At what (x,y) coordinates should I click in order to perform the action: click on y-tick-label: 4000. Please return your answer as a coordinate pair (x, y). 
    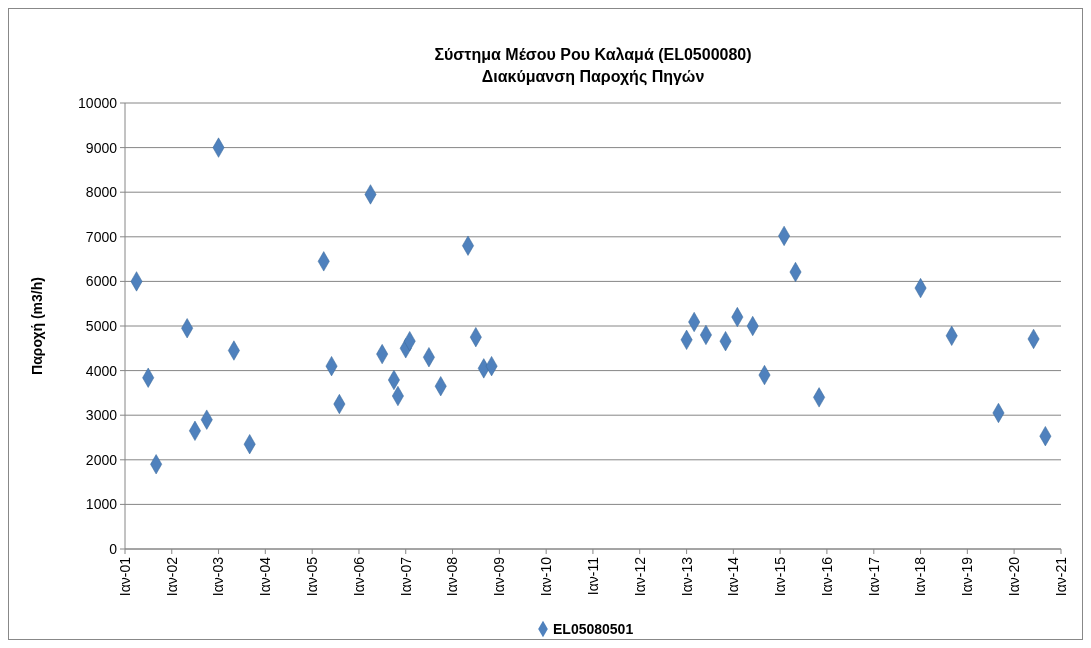
    Looking at the image, I should click on (101, 370).